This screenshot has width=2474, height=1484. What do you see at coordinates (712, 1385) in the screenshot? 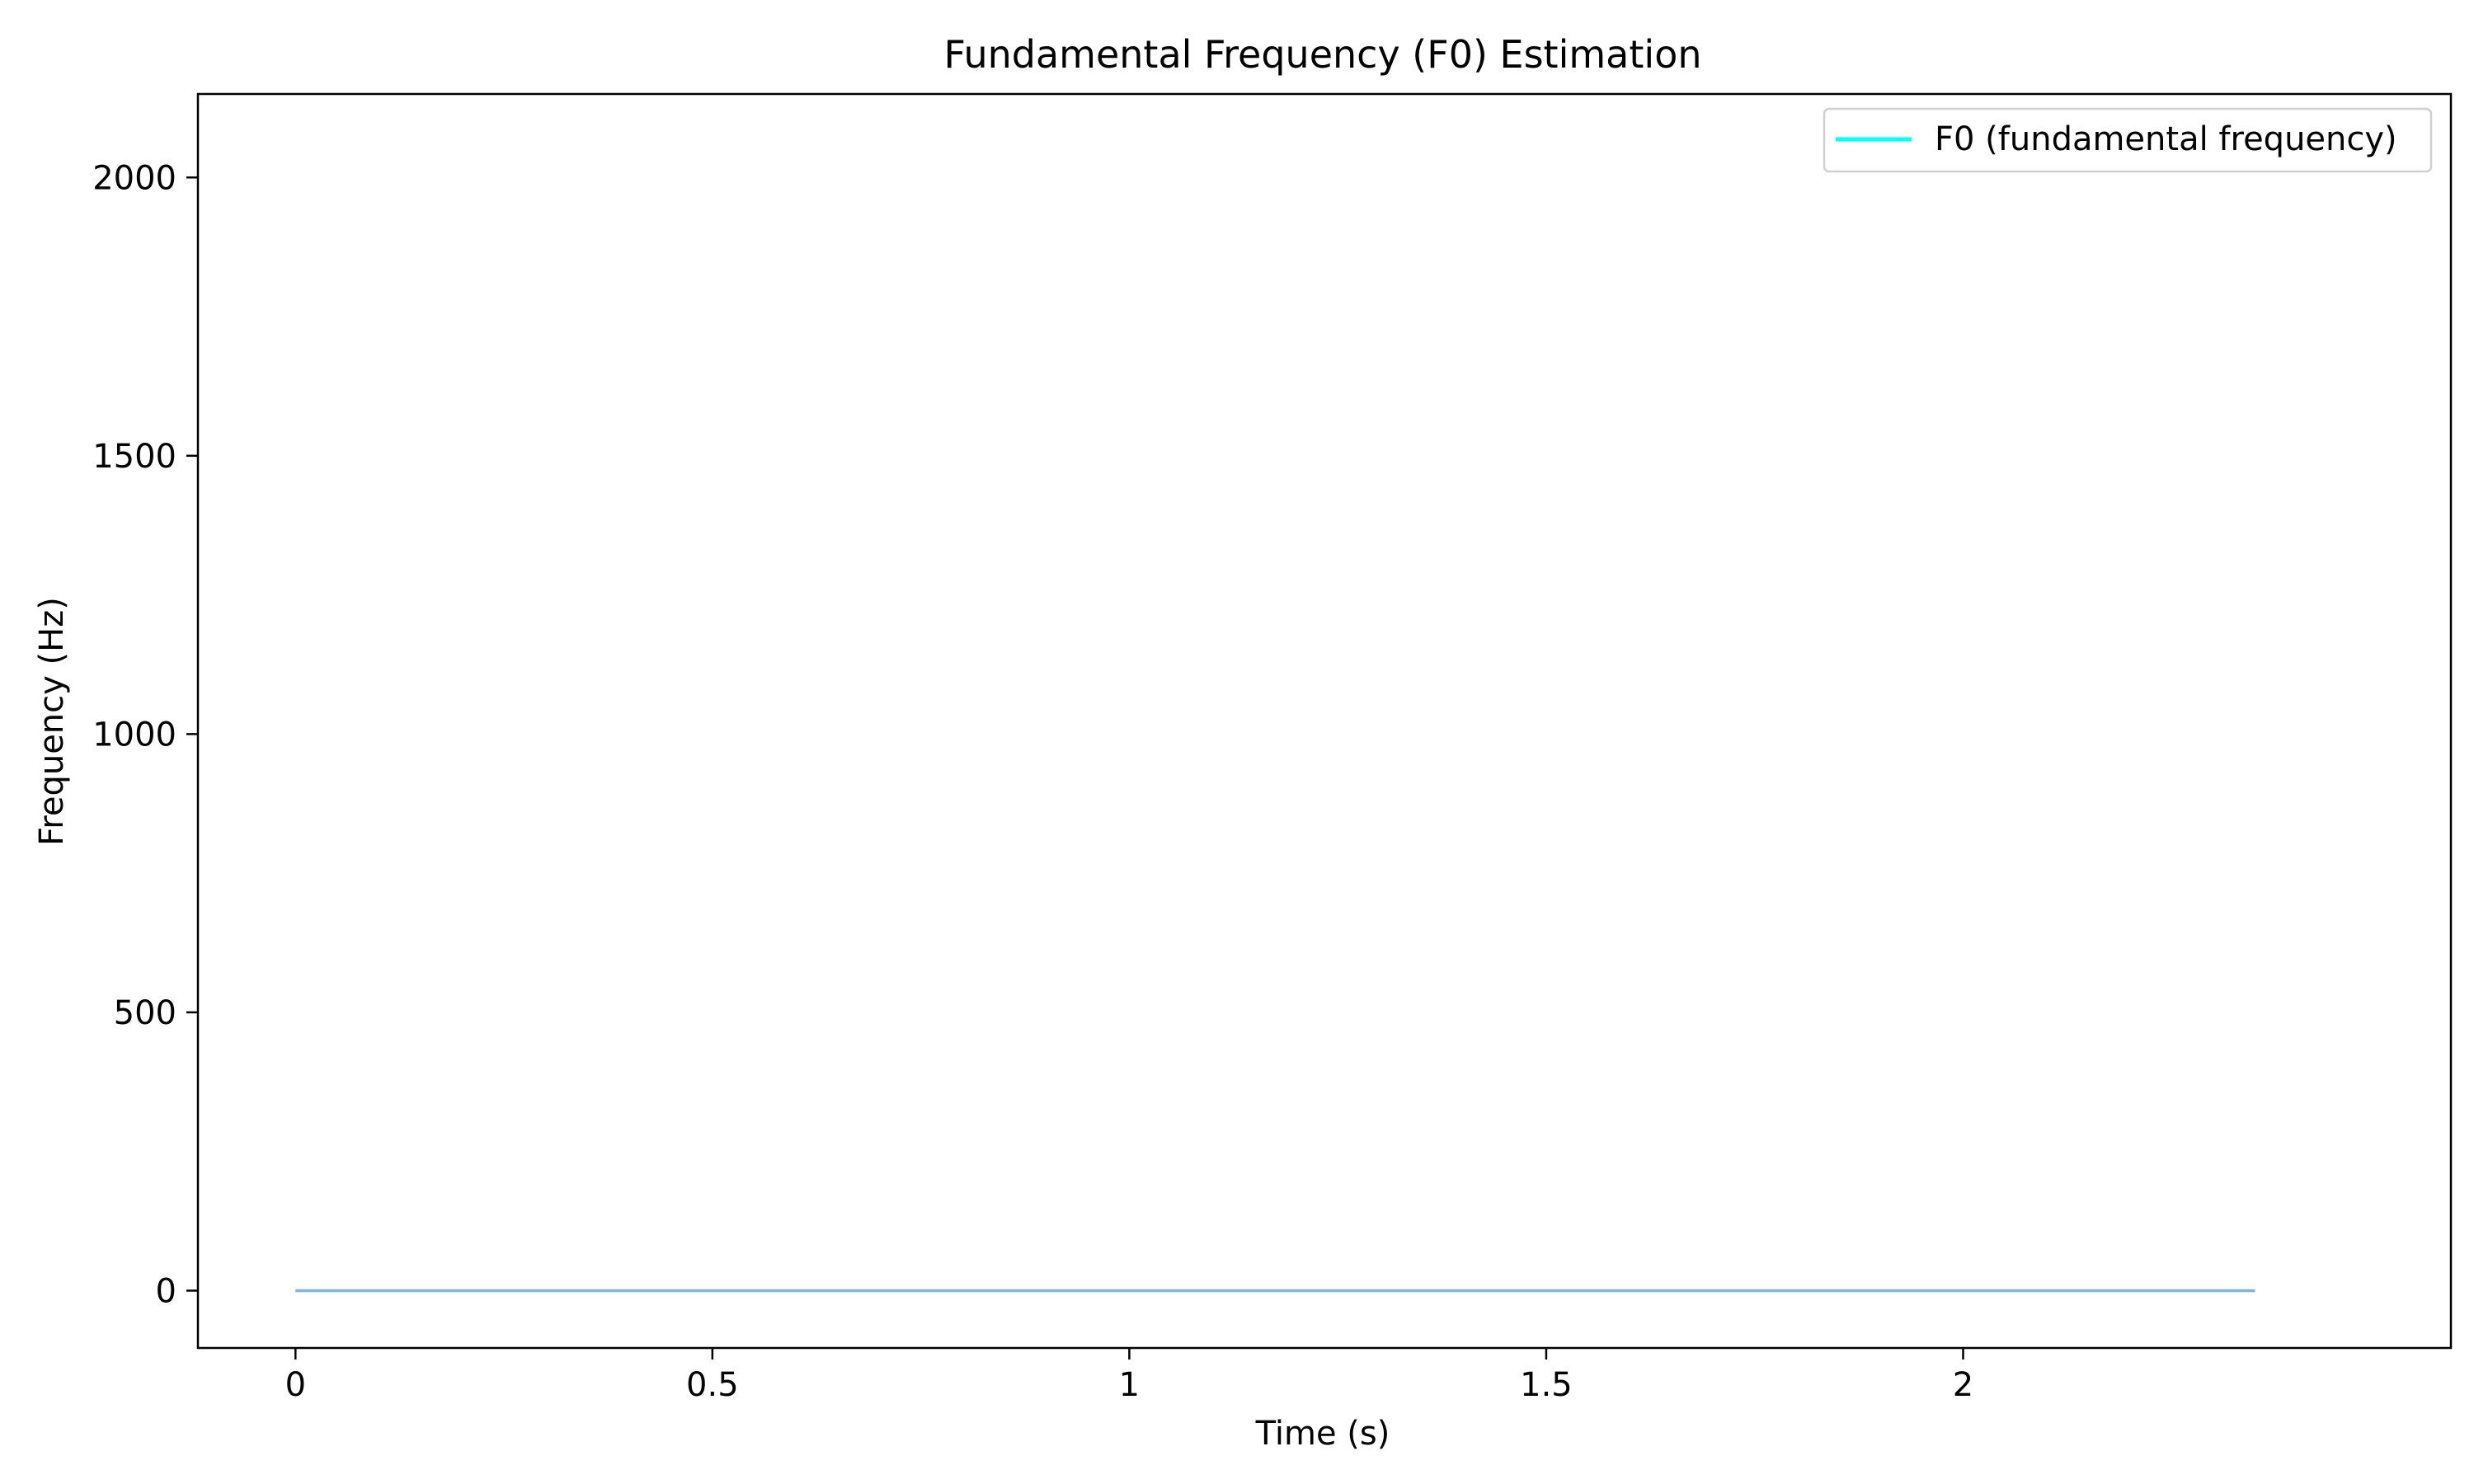
I see `x-tick-label: 0.5` at bounding box center [712, 1385].